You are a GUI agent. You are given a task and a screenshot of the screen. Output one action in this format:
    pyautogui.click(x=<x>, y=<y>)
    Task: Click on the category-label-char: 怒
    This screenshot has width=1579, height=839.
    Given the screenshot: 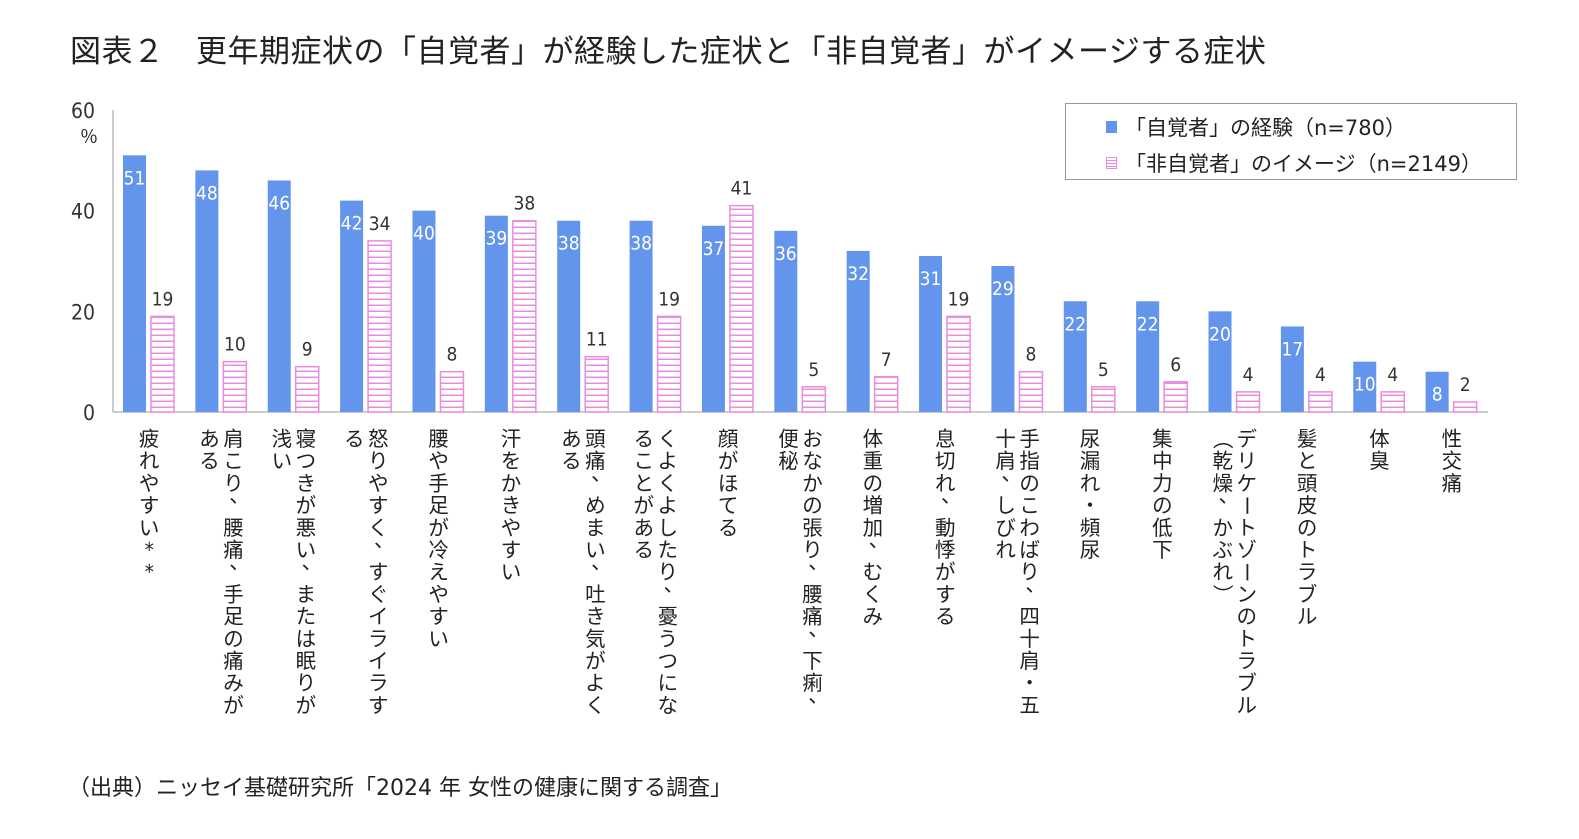 What is the action you would take?
    pyautogui.click(x=378, y=439)
    